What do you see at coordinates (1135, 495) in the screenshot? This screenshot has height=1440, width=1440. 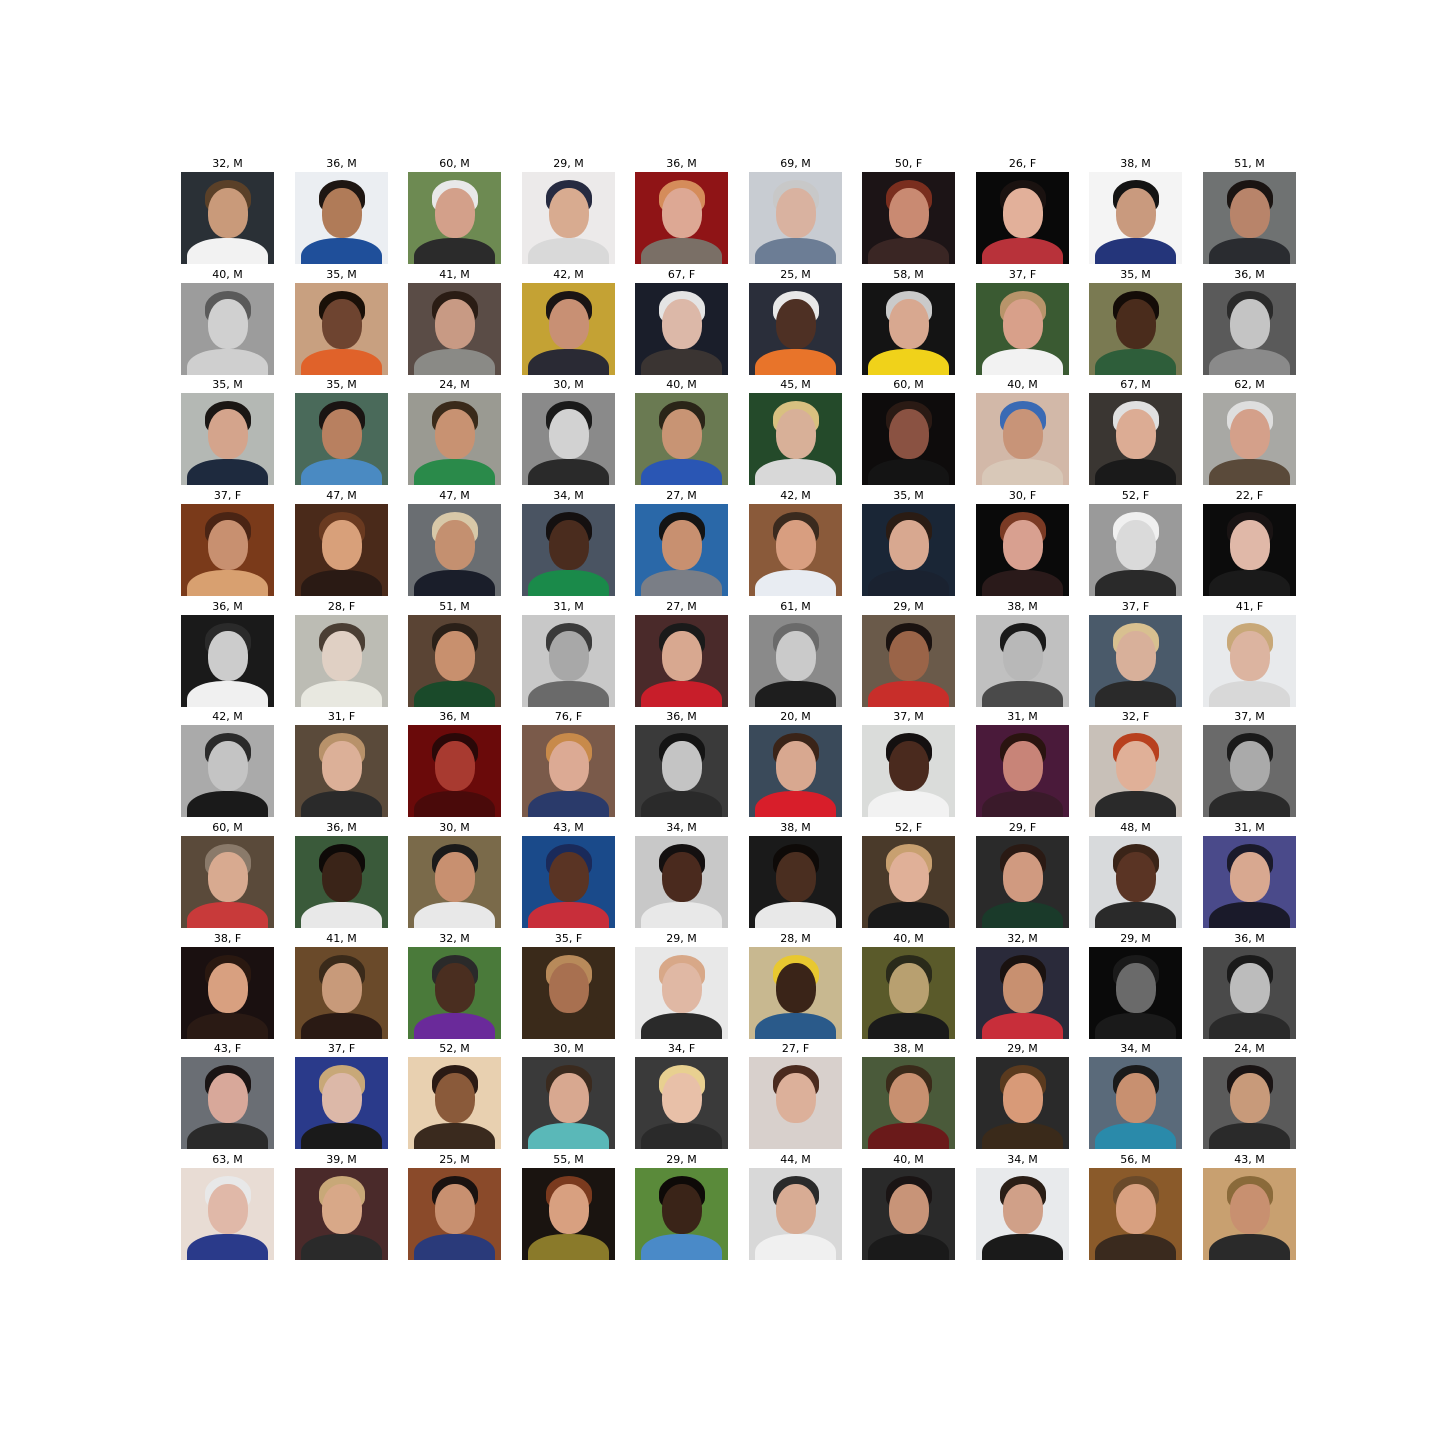 I see `face-caption: 52, F` at bounding box center [1135, 495].